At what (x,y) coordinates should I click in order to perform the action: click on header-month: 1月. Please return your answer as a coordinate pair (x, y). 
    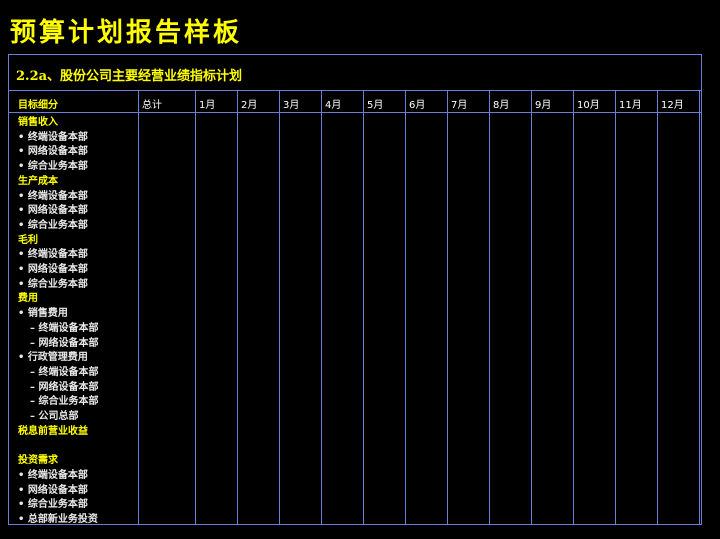
    Looking at the image, I should click on (207, 105).